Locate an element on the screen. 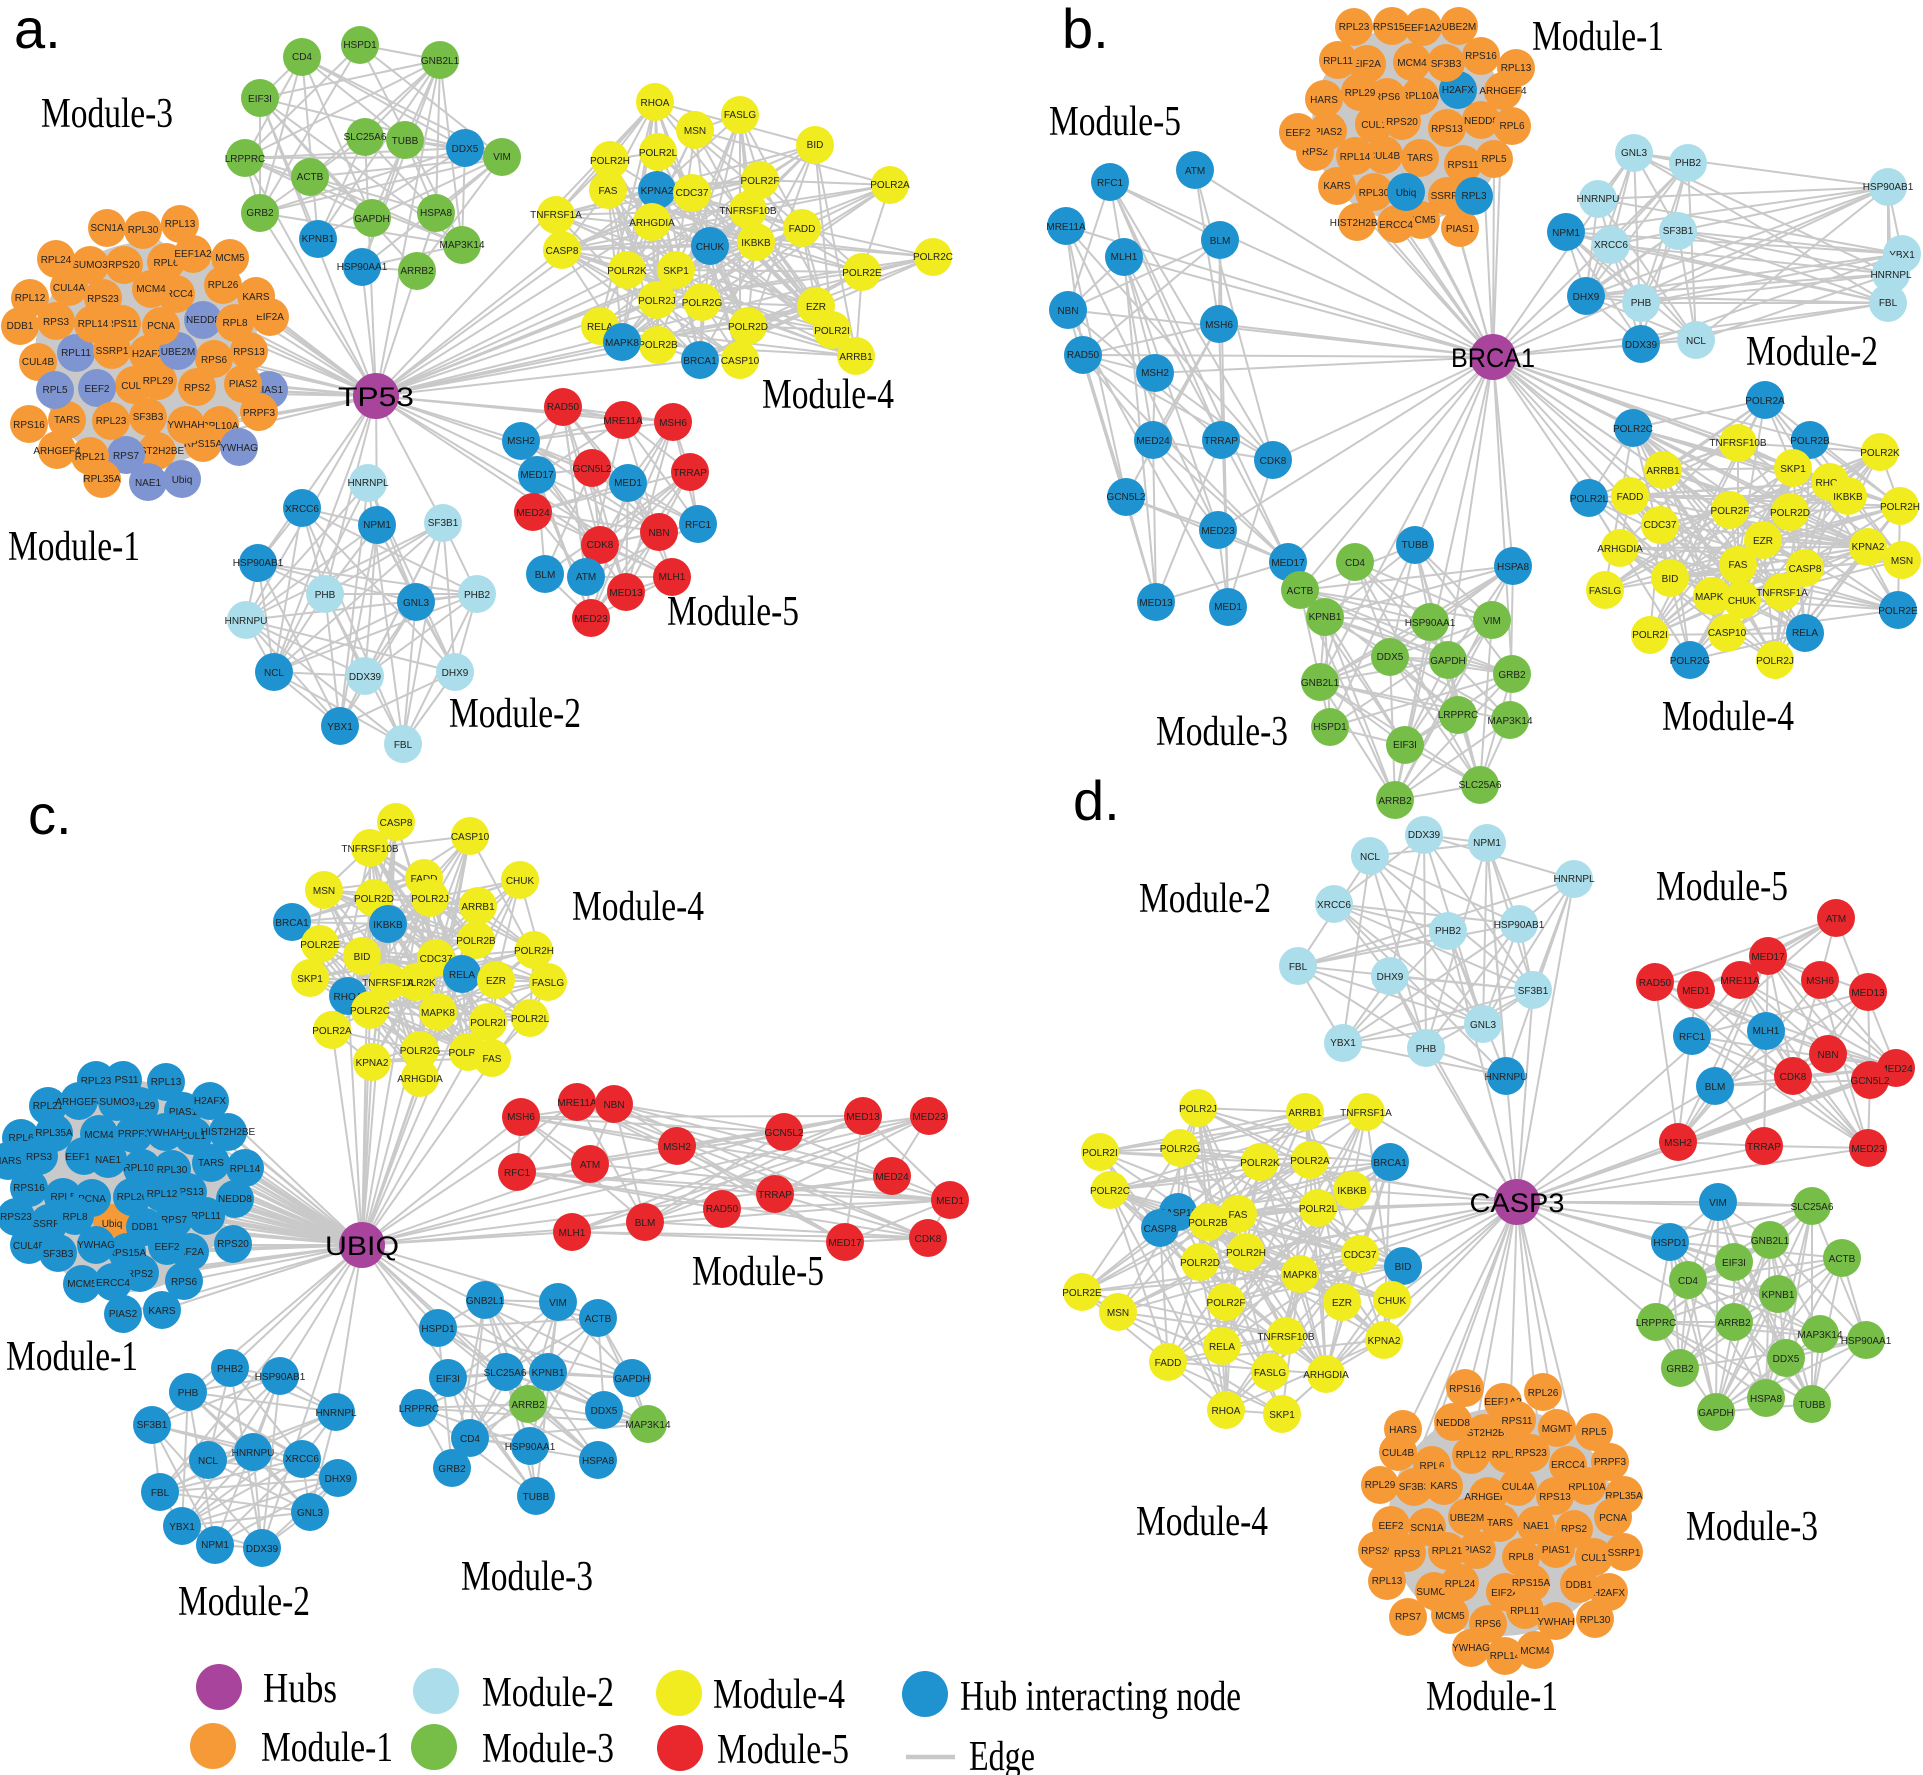 The height and width of the screenshot is (1775, 1923). svg-text: RPS16 is located at coordinates (1465, 1389).